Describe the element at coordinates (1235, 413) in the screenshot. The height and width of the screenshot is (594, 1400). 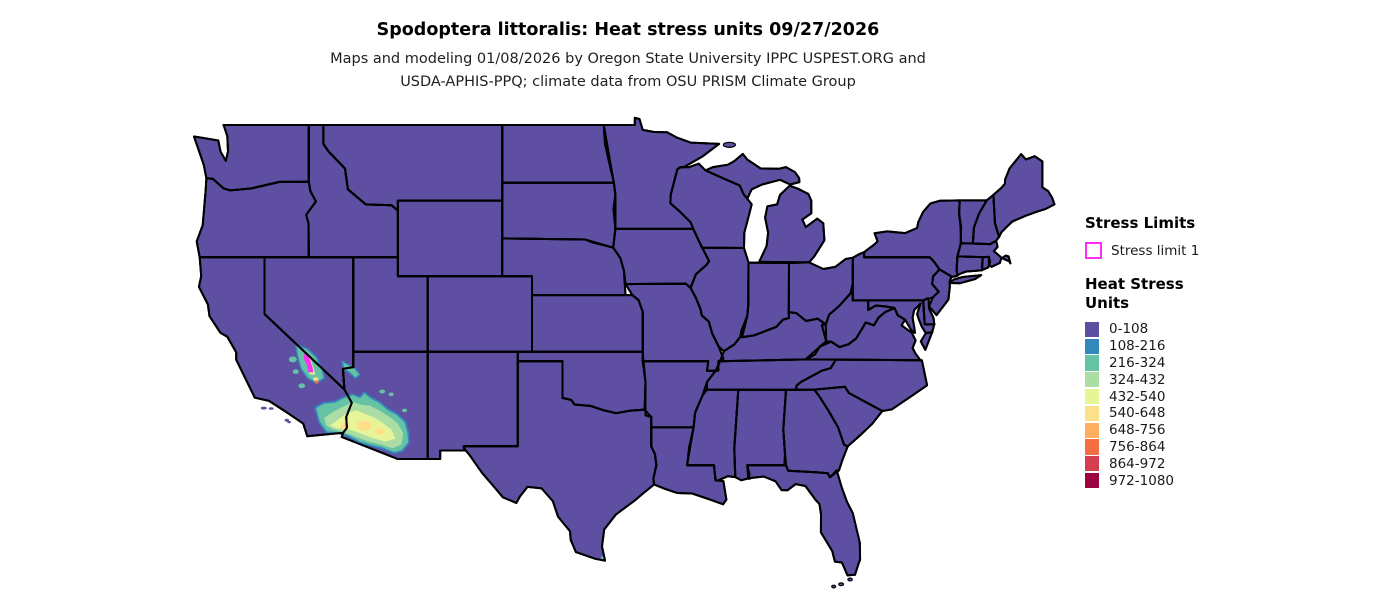
I see `legend-item: 540-648` at that location.